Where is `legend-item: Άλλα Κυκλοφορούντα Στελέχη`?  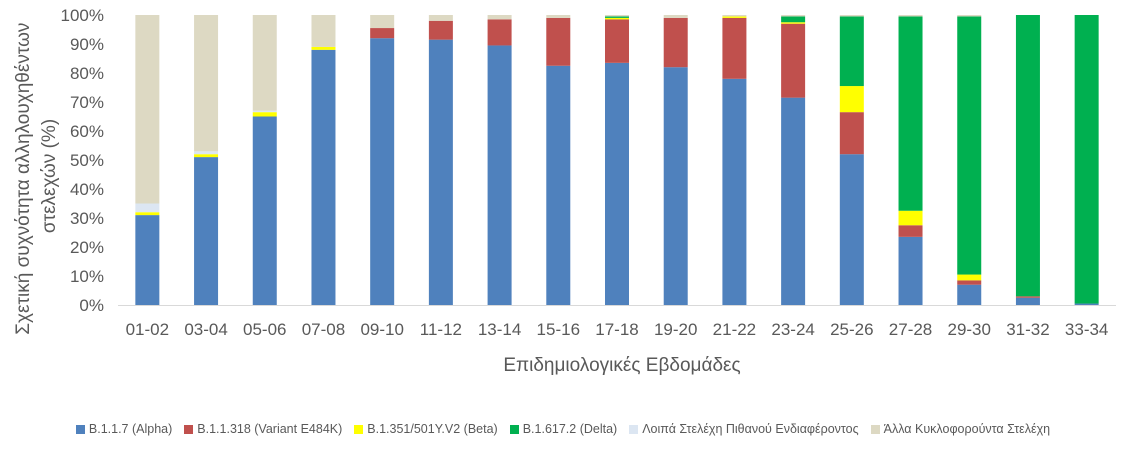
legend-item: Άλλα Κυκλοφορούντα Στελέχη is located at coordinates (960, 429).